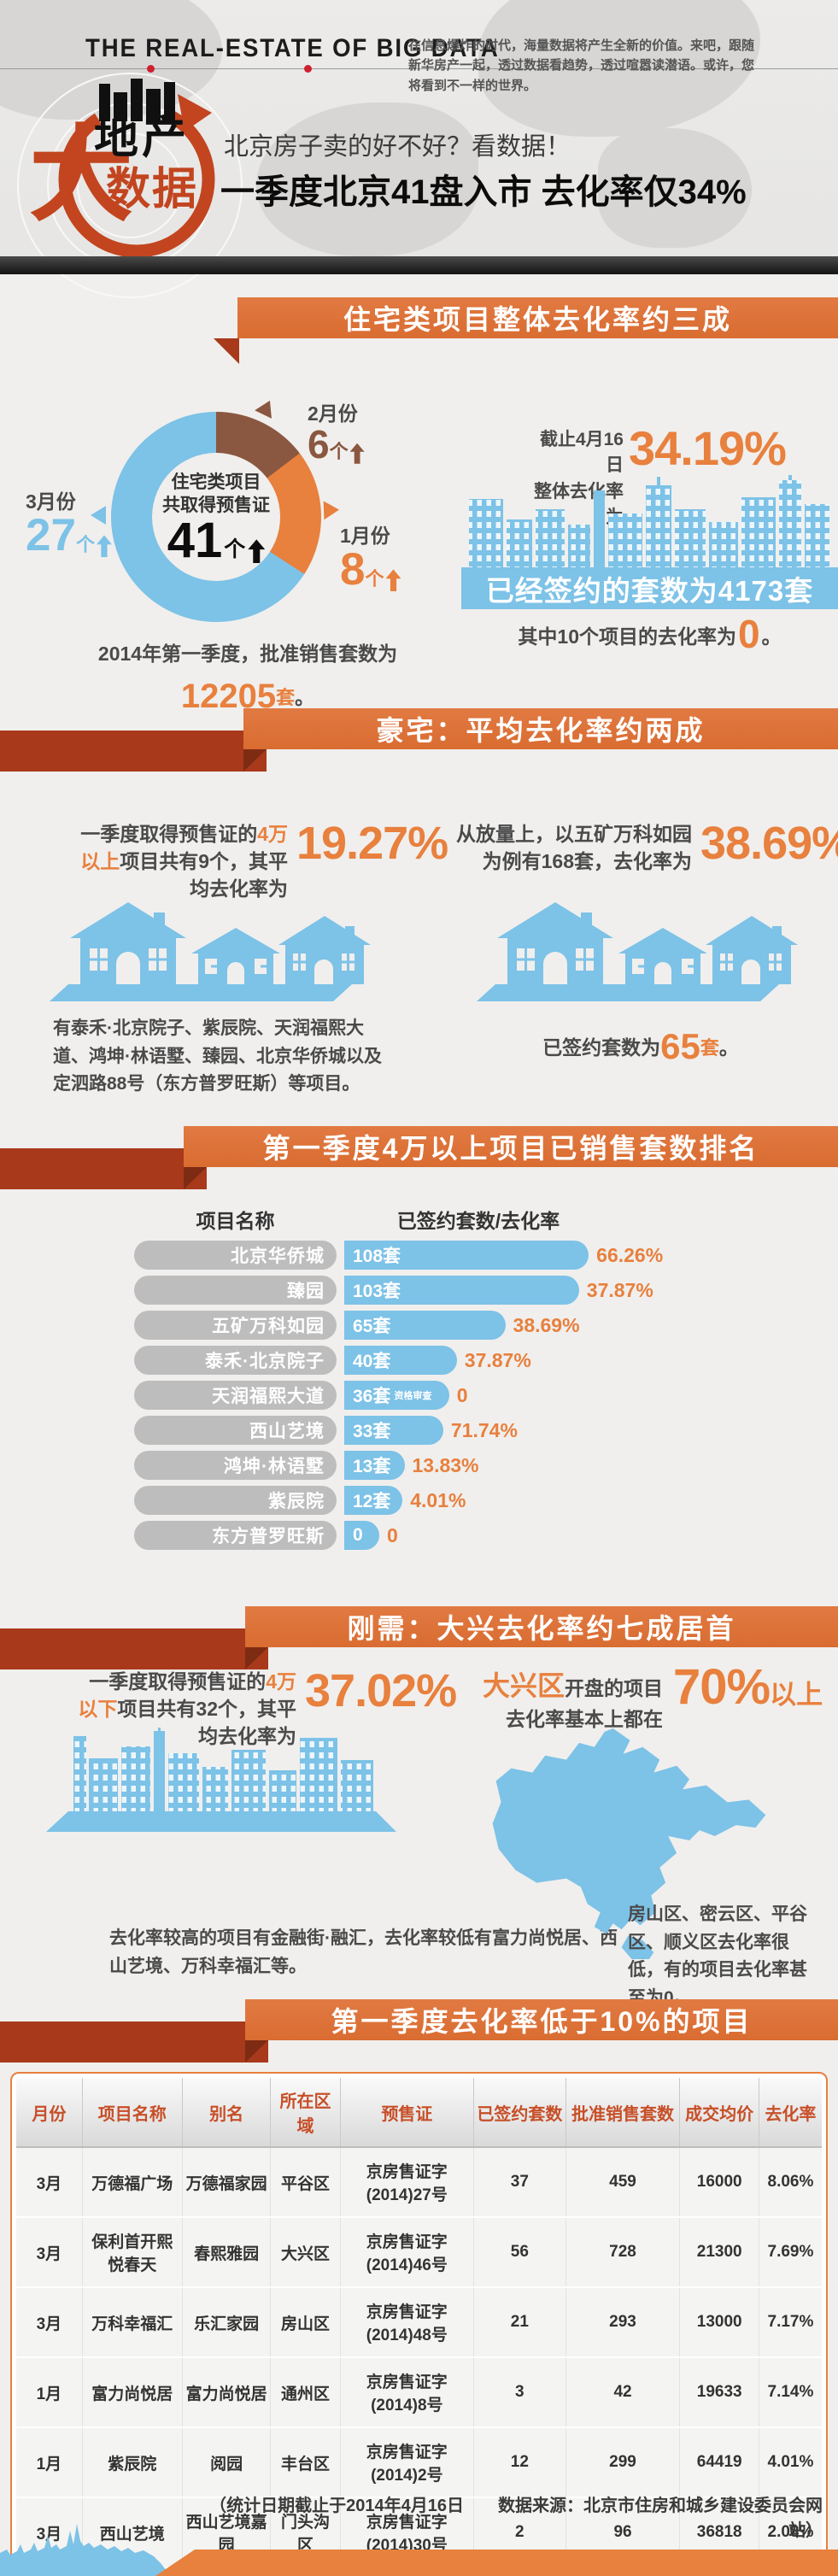 This screenshot has height=2576, width=838. What do you see at coordinates (601, 1047) in the screenshot?
I see `s2-right-cap-pre: 已签约套数为` at bounding box center [601, 1047].